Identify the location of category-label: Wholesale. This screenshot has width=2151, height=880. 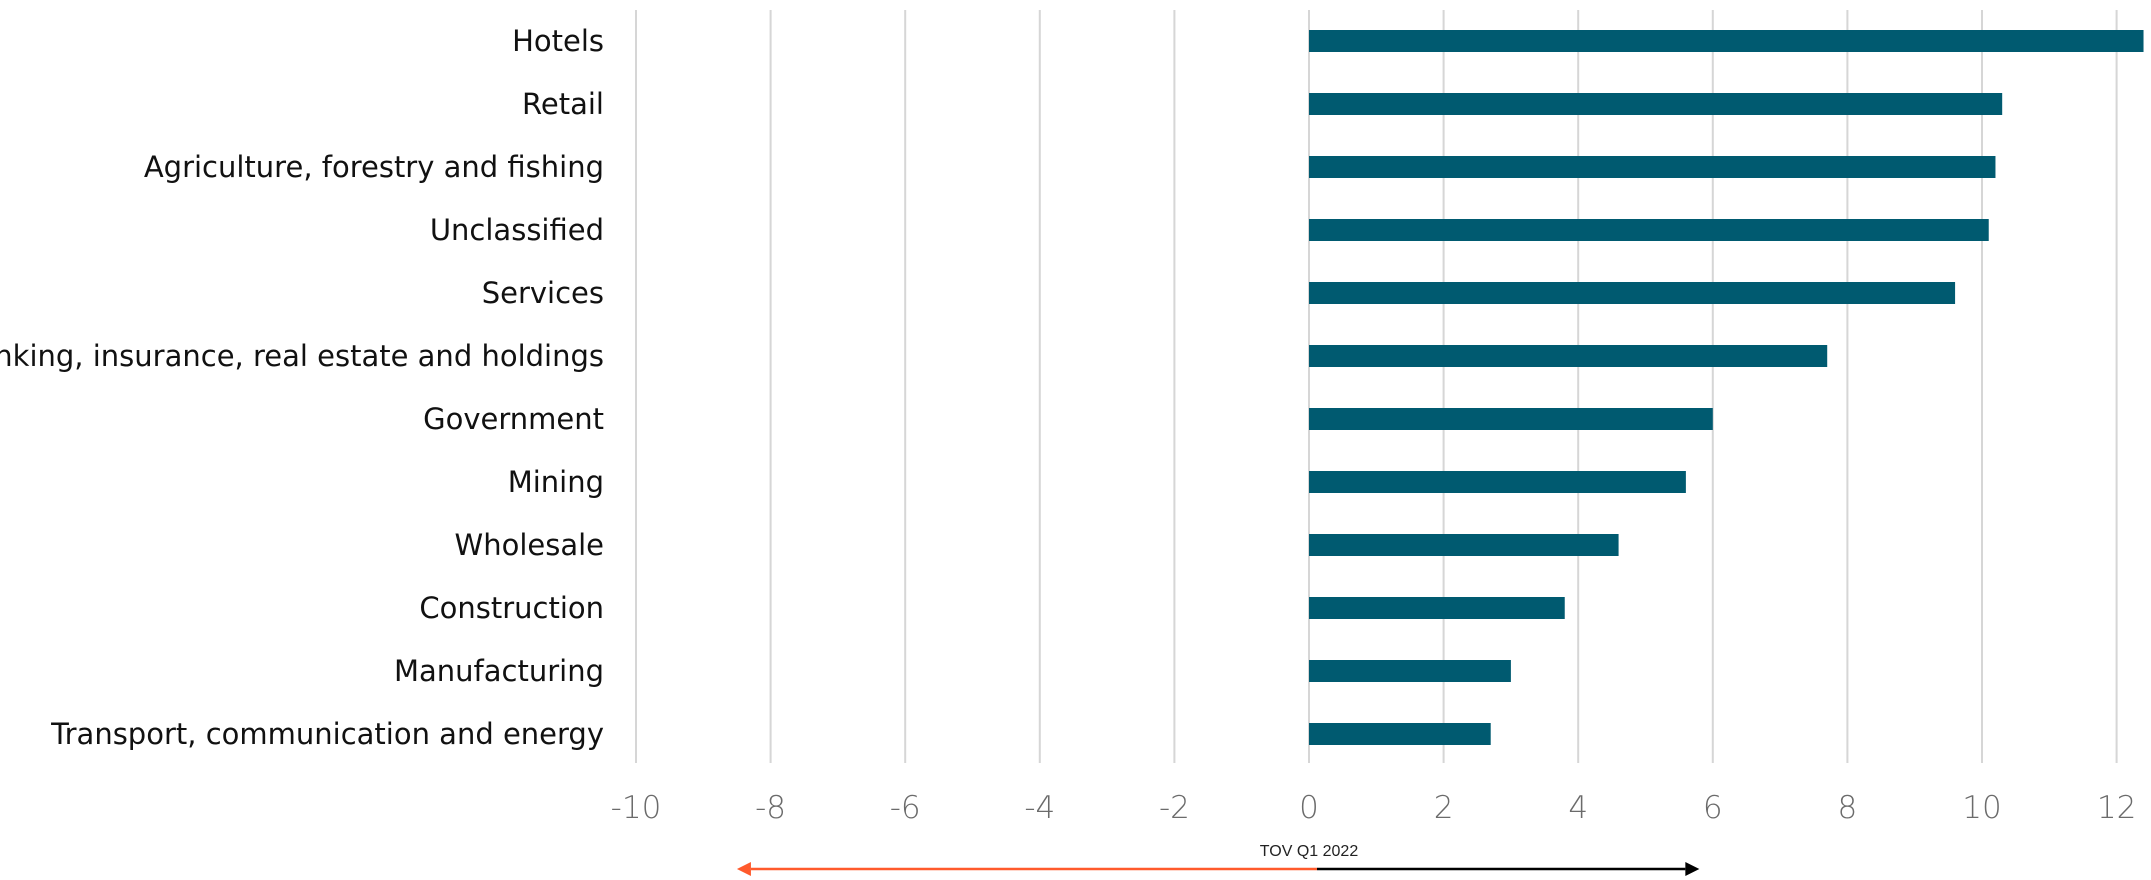
(529, 545).